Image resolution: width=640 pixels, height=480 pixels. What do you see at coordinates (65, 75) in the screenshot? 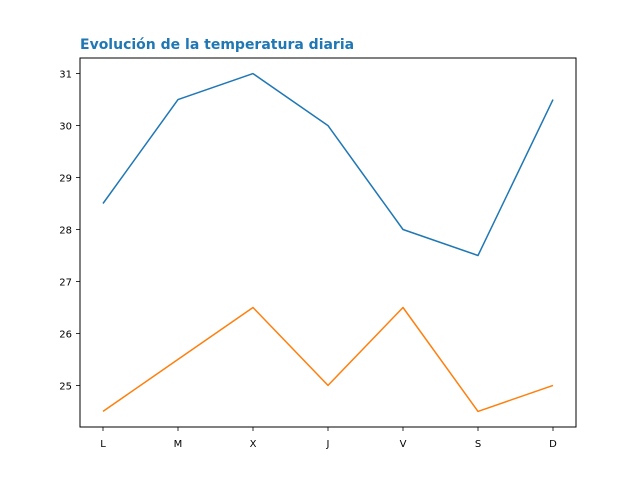
I see `y-tick-label: 31` at bounding box center [65, 75].